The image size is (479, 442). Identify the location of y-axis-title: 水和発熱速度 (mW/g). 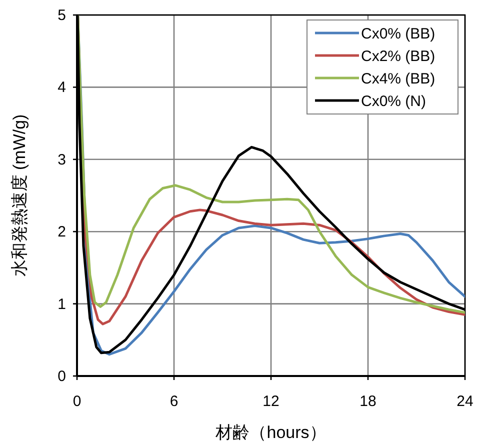
(19, 195).